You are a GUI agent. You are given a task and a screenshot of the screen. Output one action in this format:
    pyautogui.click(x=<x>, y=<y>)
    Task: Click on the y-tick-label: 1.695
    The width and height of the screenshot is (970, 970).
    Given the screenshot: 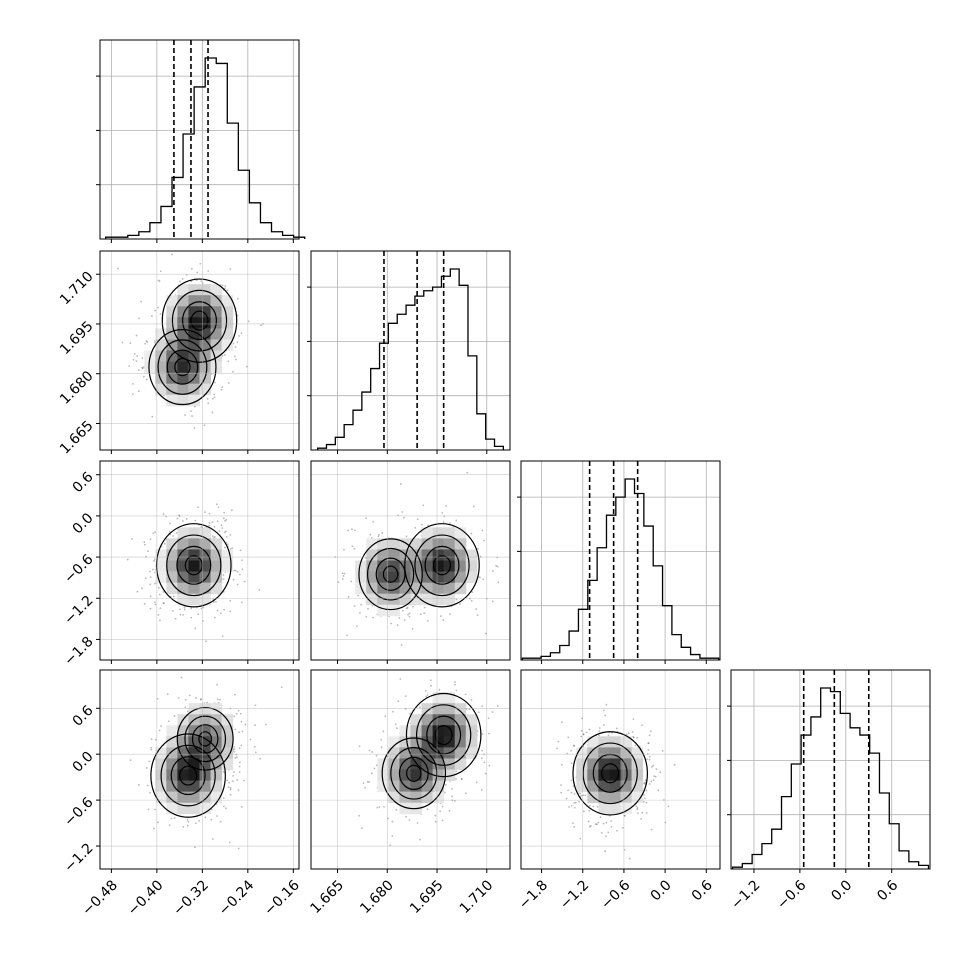 What is the action you would take?
    pyautogui.click(x=77, y=338)
    